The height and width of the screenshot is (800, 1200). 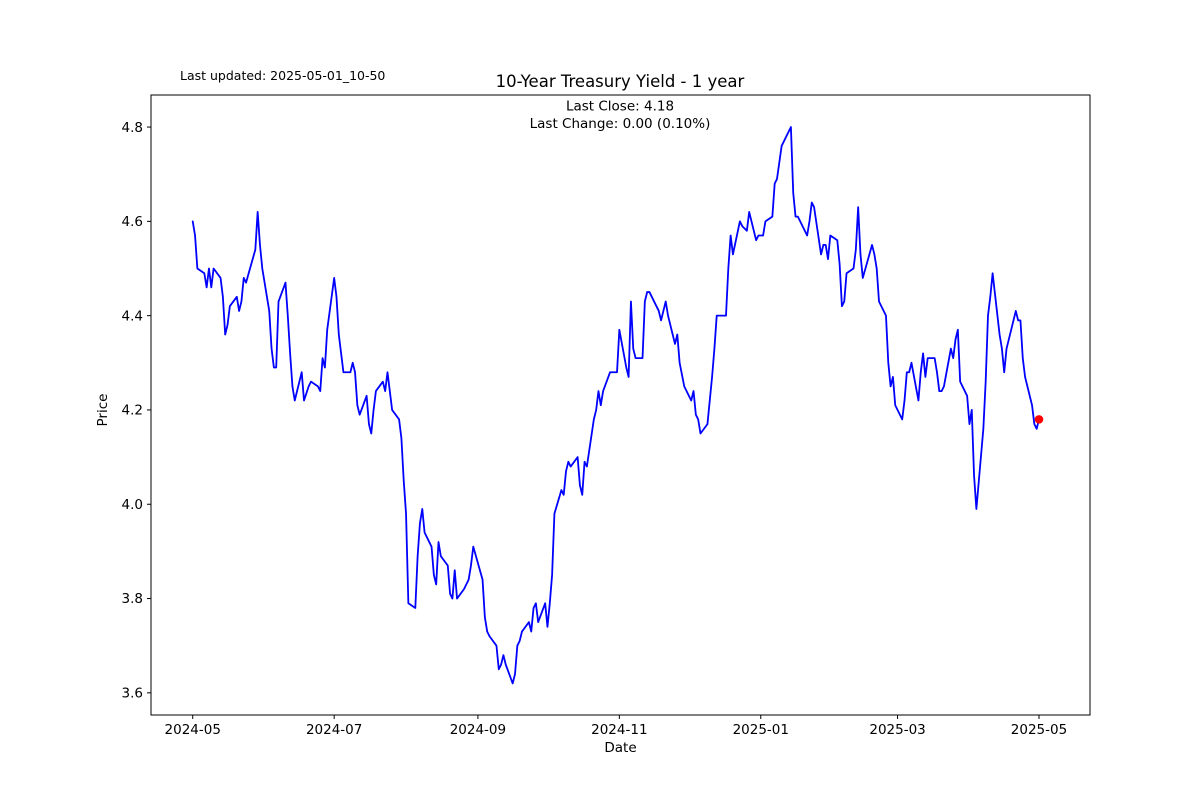 What do you see at coordinates (897, 730) in the screenshot?
I see `x-tick-label: 2025-03` at bounding box center [897, 730].